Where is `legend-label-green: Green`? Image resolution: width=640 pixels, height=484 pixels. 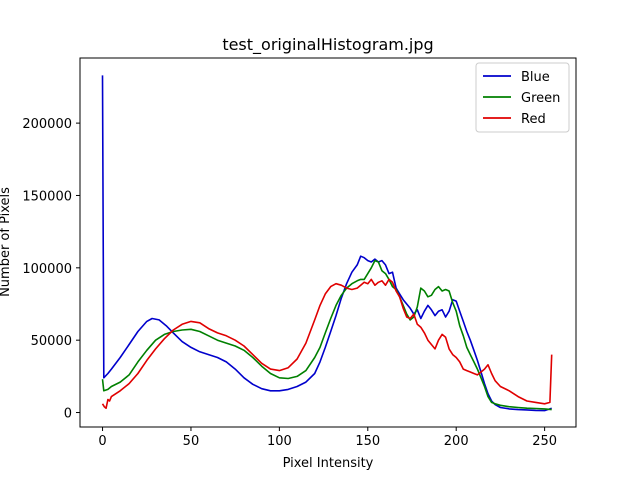 legend-label-green: Green is located at coordinates (540, 98).